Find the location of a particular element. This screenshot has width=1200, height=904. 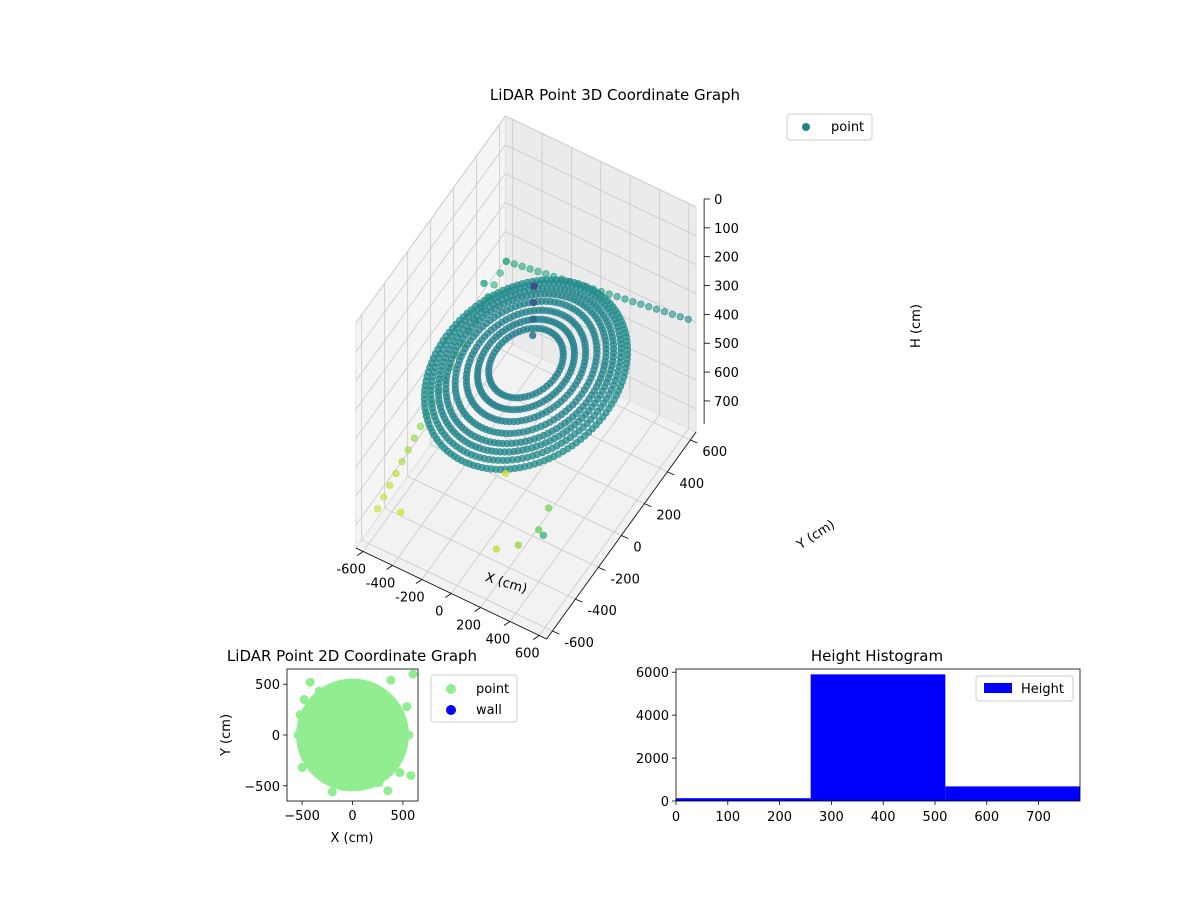

chart-3d-ytick-label: -600 is located at coordinates (579, 643).